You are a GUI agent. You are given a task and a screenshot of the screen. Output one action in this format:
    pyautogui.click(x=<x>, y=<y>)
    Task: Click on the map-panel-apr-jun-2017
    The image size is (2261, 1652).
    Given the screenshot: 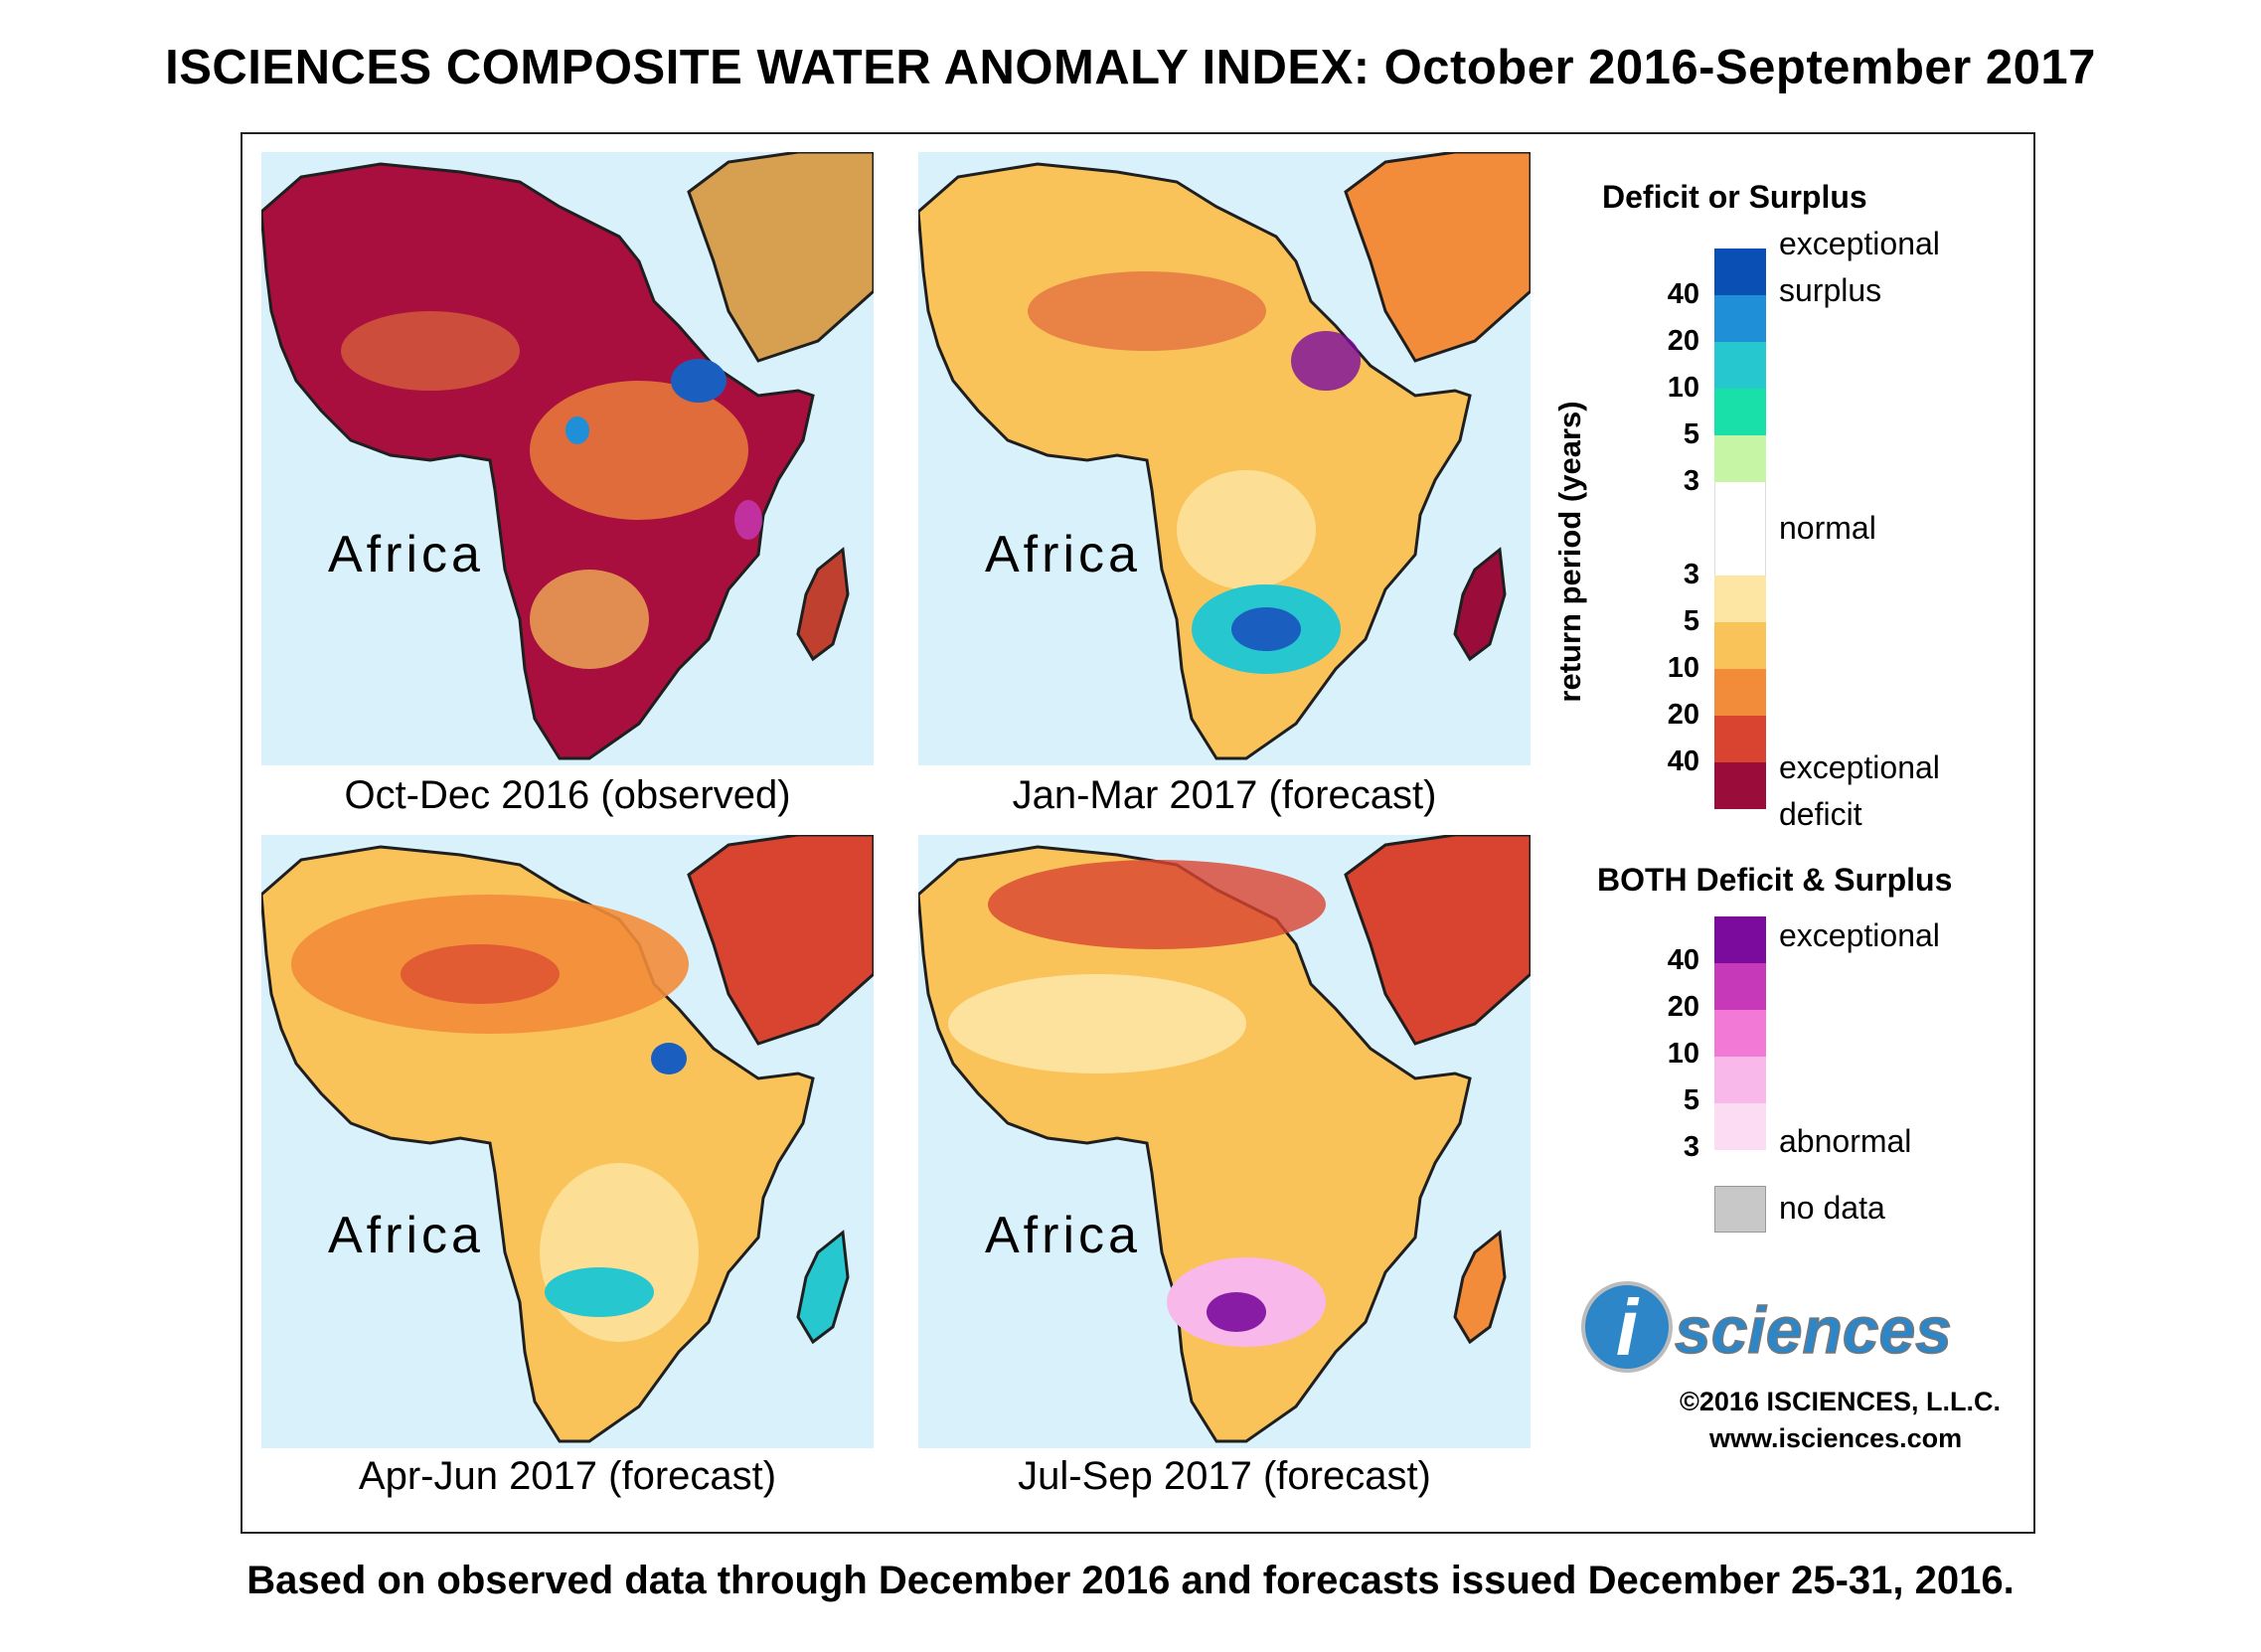 What is the action you would take?
    pyautogui.click(x=567, y=1141)
    